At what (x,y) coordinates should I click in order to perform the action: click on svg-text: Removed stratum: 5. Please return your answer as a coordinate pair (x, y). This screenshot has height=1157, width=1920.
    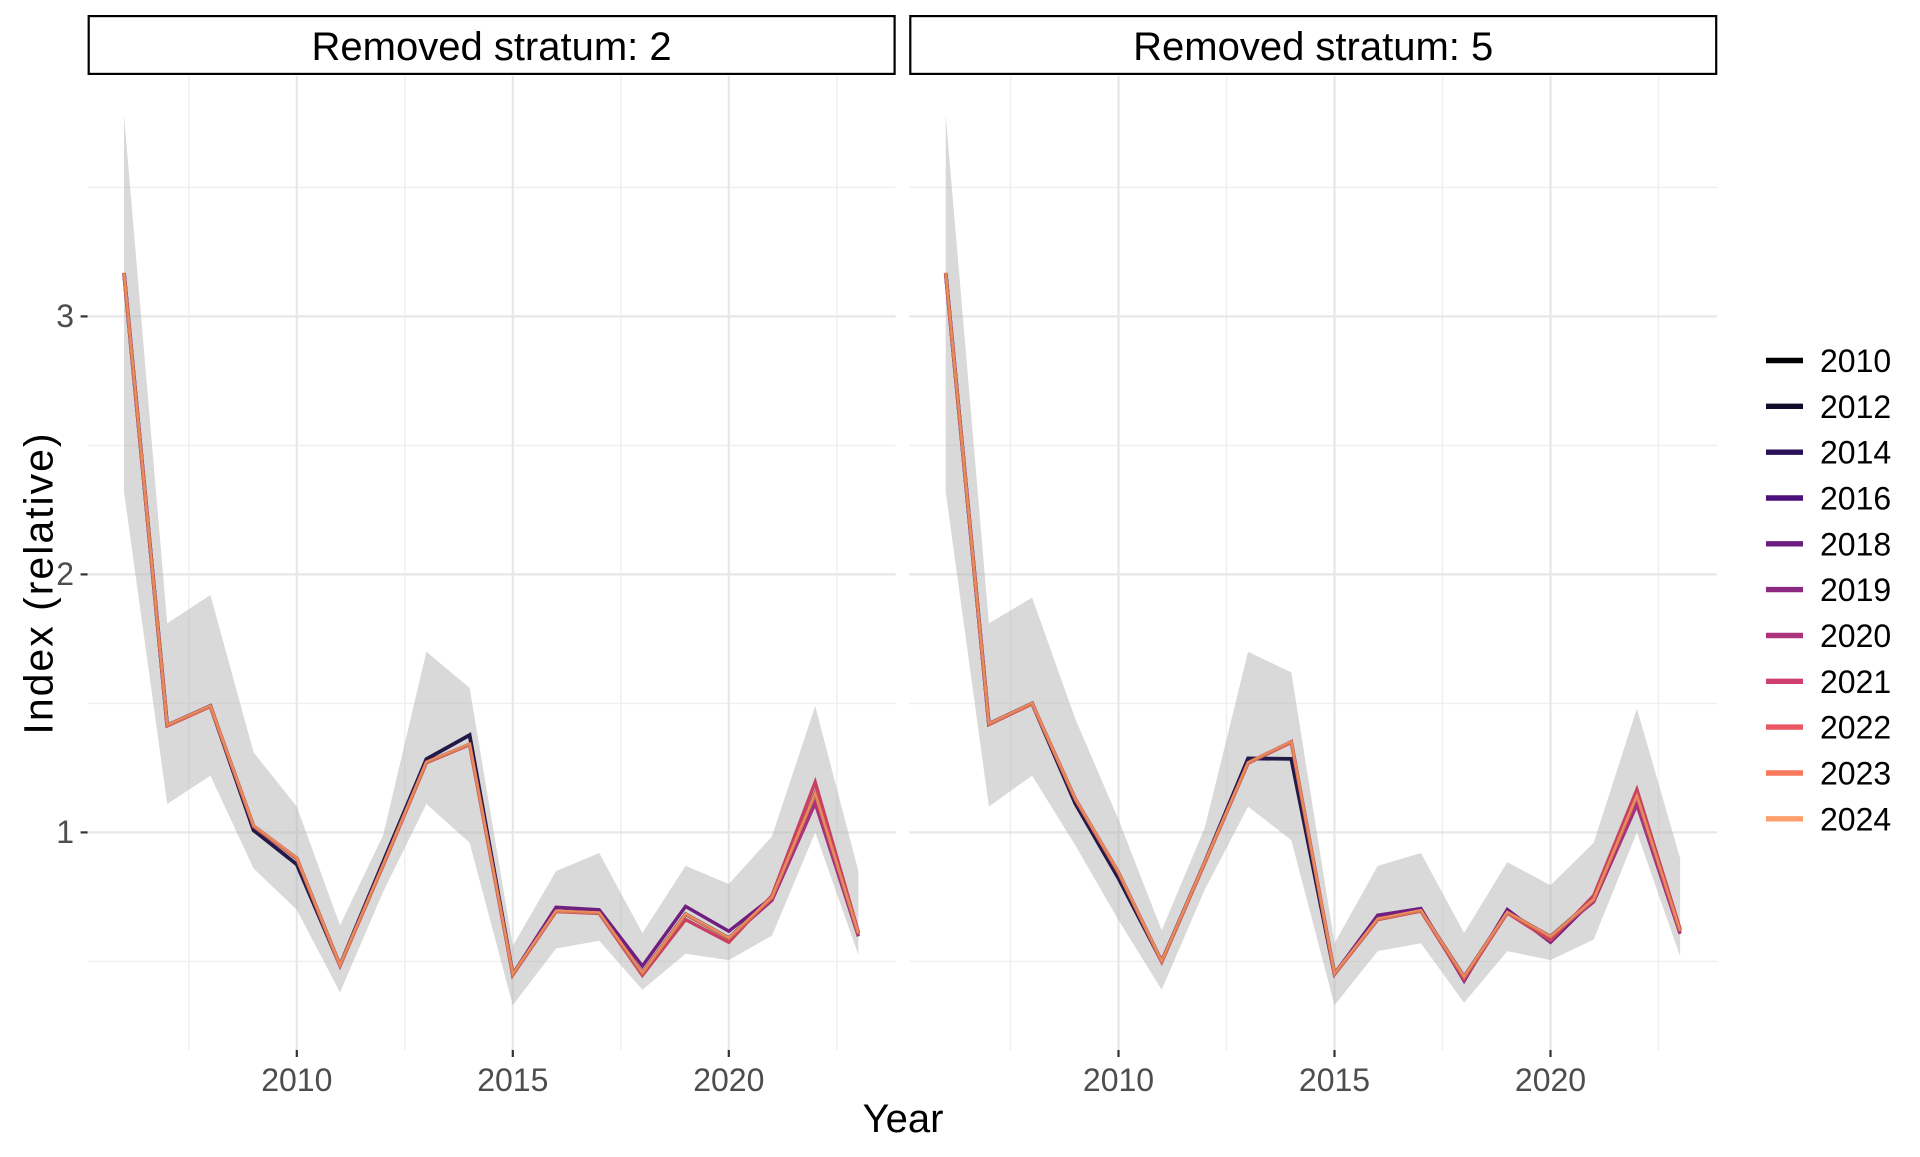
    Looking at the image, I should click on (1313, 47).